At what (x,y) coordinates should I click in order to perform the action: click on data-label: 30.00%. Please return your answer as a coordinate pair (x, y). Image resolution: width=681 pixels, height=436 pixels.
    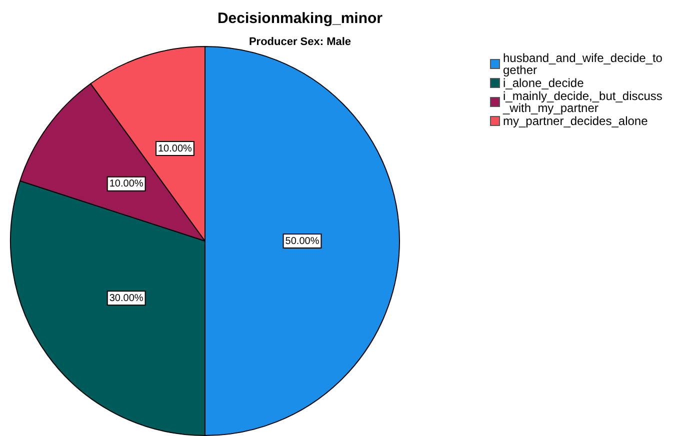
    Looking at the image, I should click on (126, 298).